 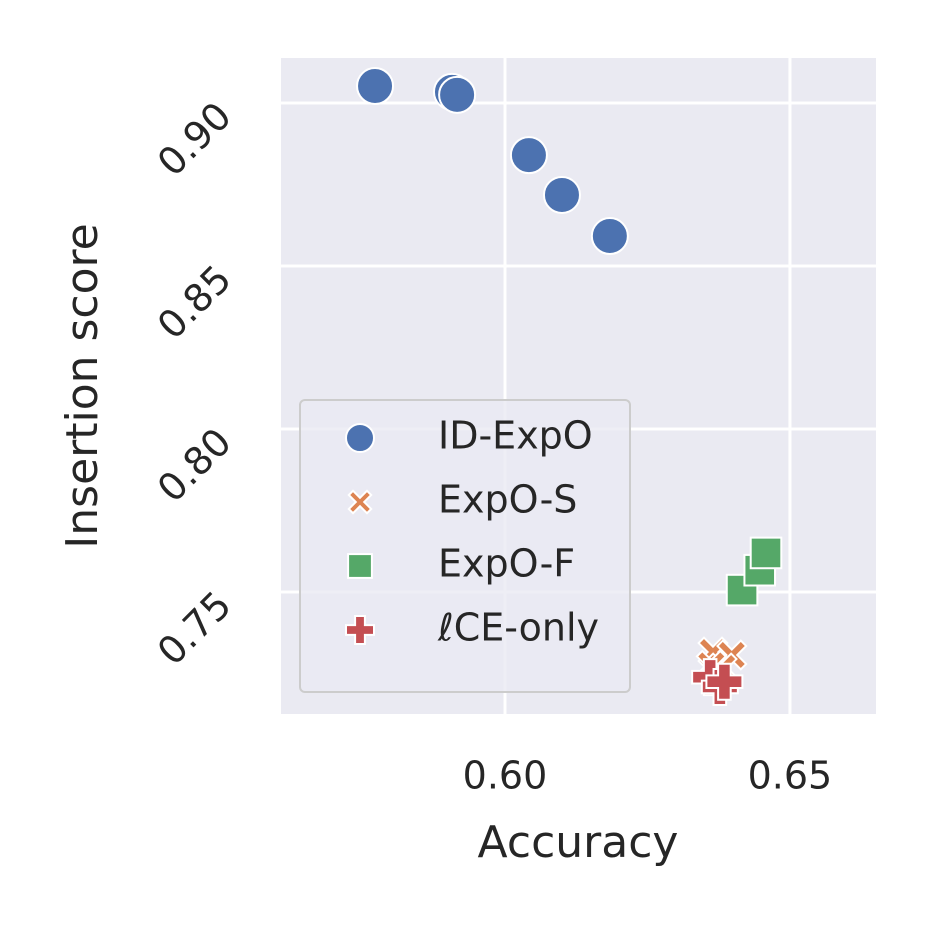 I want to click on x-tick-label: 0.65, so click(x=790, y=776).